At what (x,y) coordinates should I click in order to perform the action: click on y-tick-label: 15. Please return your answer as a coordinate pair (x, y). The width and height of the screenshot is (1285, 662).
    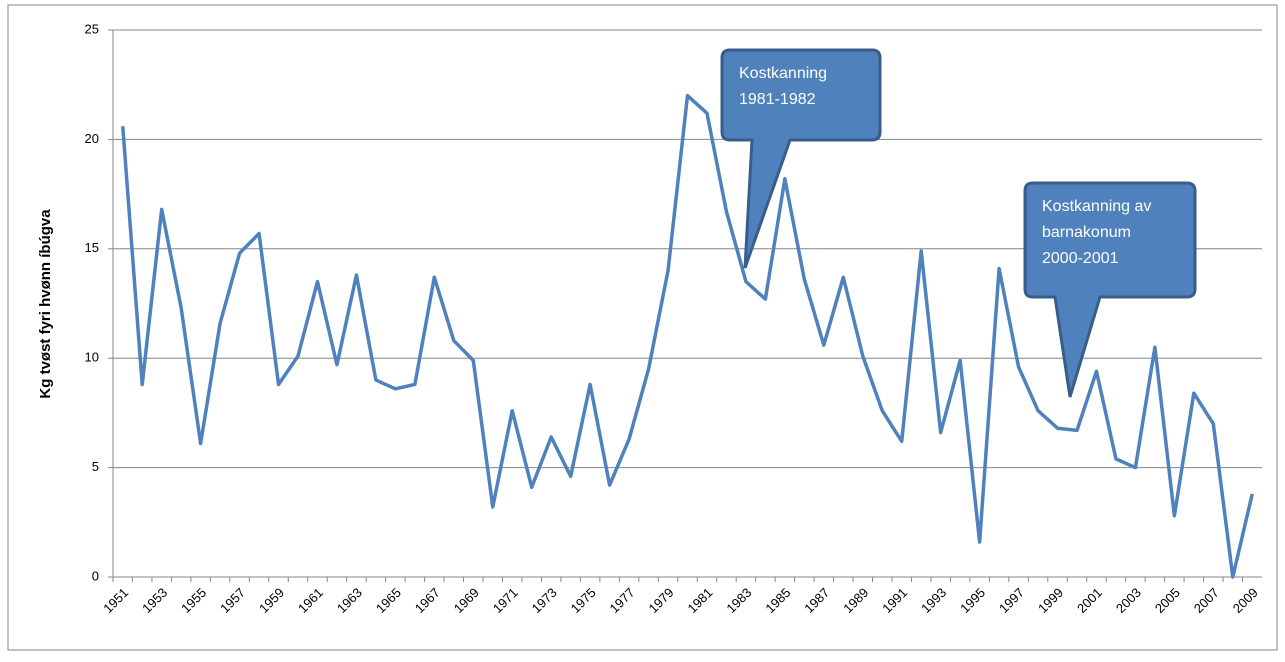
    Looking at the image, I should click on (92, 247).